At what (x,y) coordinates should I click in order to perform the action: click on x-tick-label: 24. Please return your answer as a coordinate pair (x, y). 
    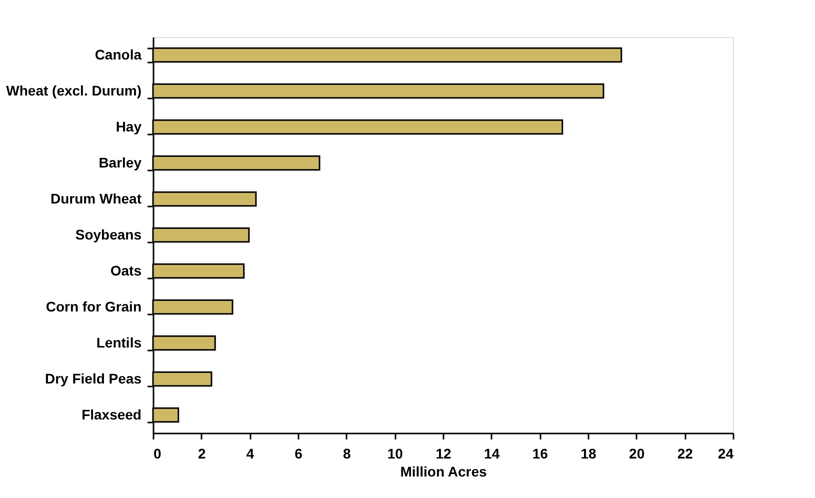
    Looking at the image, I should click on (726, 454).